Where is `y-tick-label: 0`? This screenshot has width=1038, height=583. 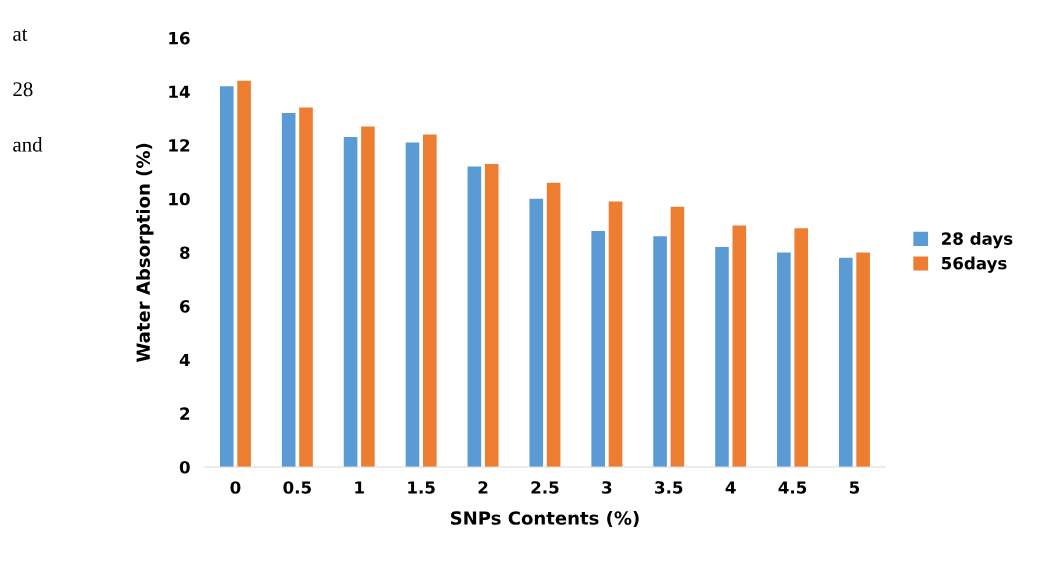
y-tick-label: 0 is located at coordinates (184, 467).